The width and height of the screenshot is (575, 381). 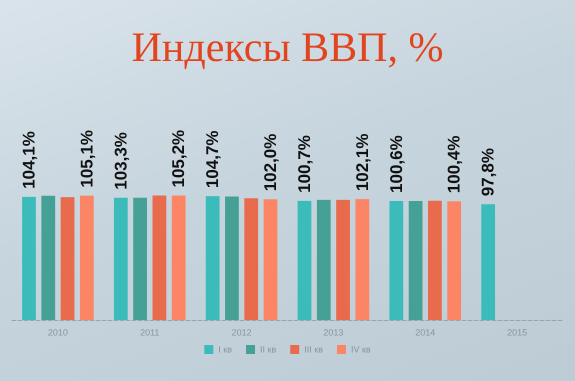 I want to click on data-label: 100,7%, so click(x=304, y=164).